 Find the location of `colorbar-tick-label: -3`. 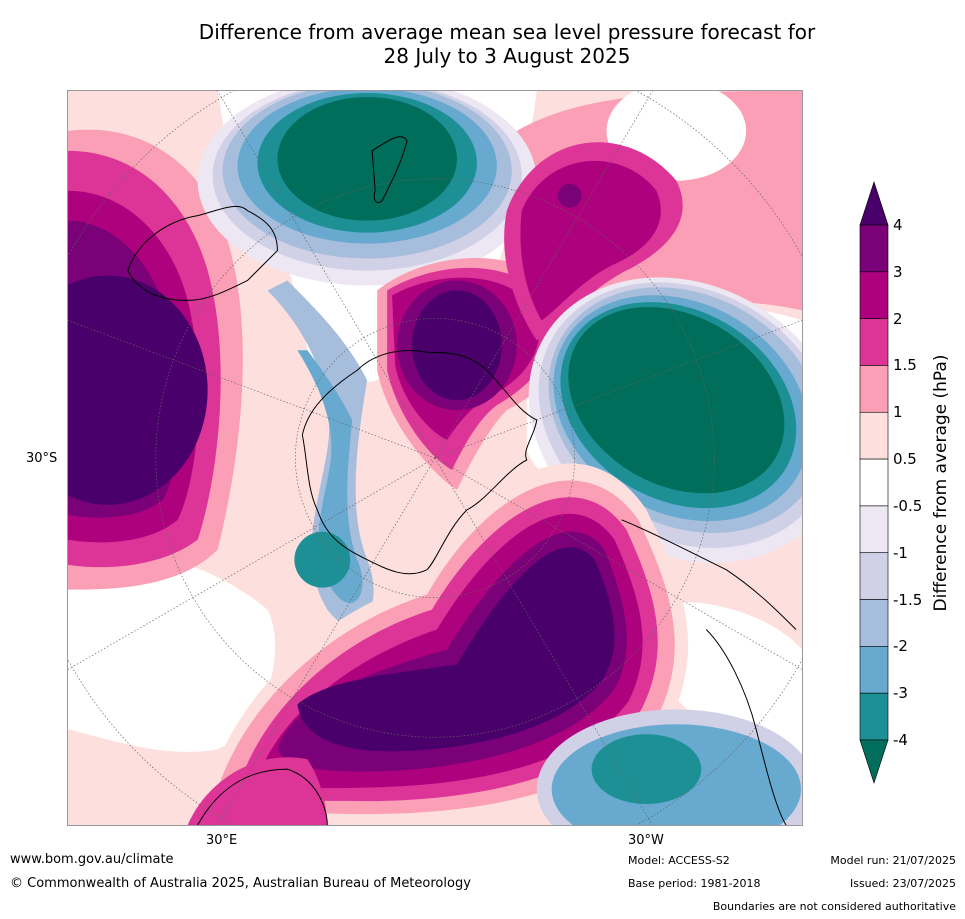

colorbar-tick-label: -3 is located at coordinates (900, 693).